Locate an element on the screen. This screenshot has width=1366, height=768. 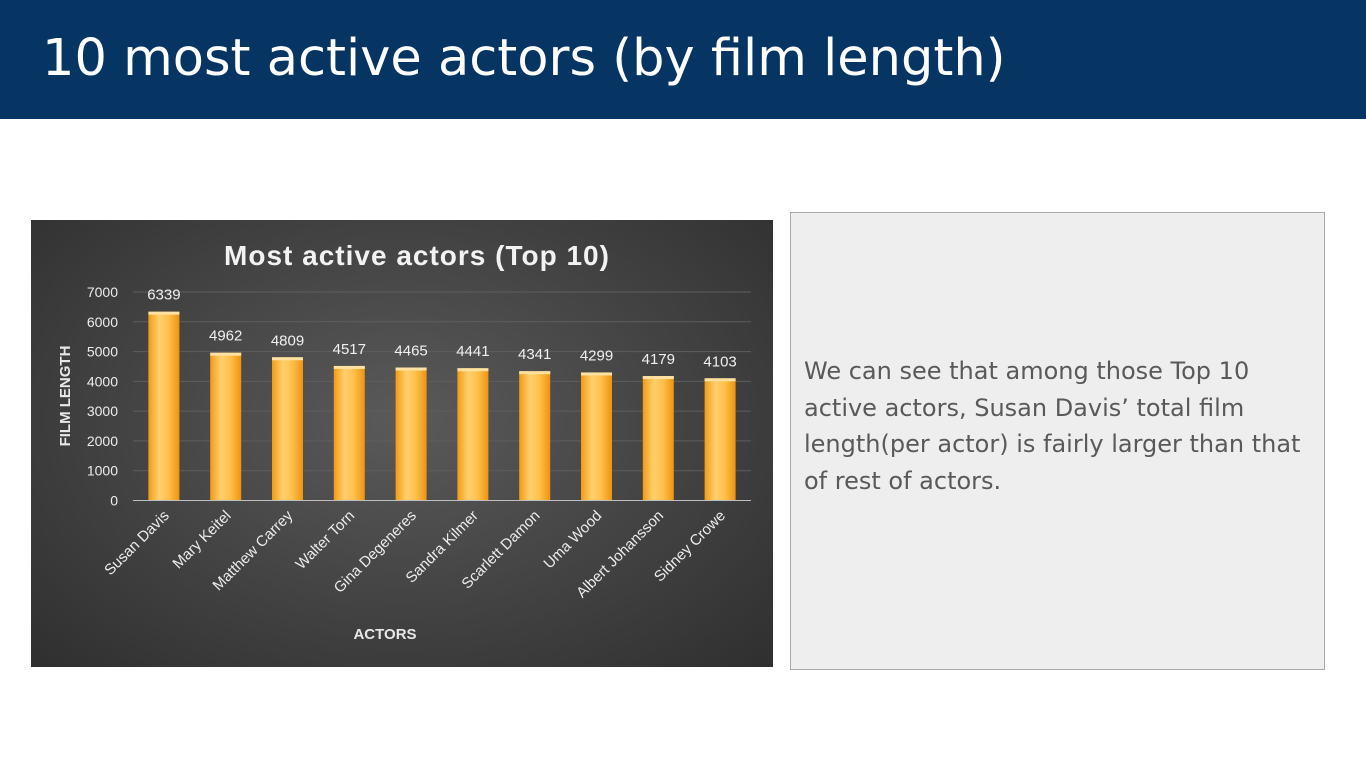
x-tick-label: Susan Davis is located at coordinates (137, 543).